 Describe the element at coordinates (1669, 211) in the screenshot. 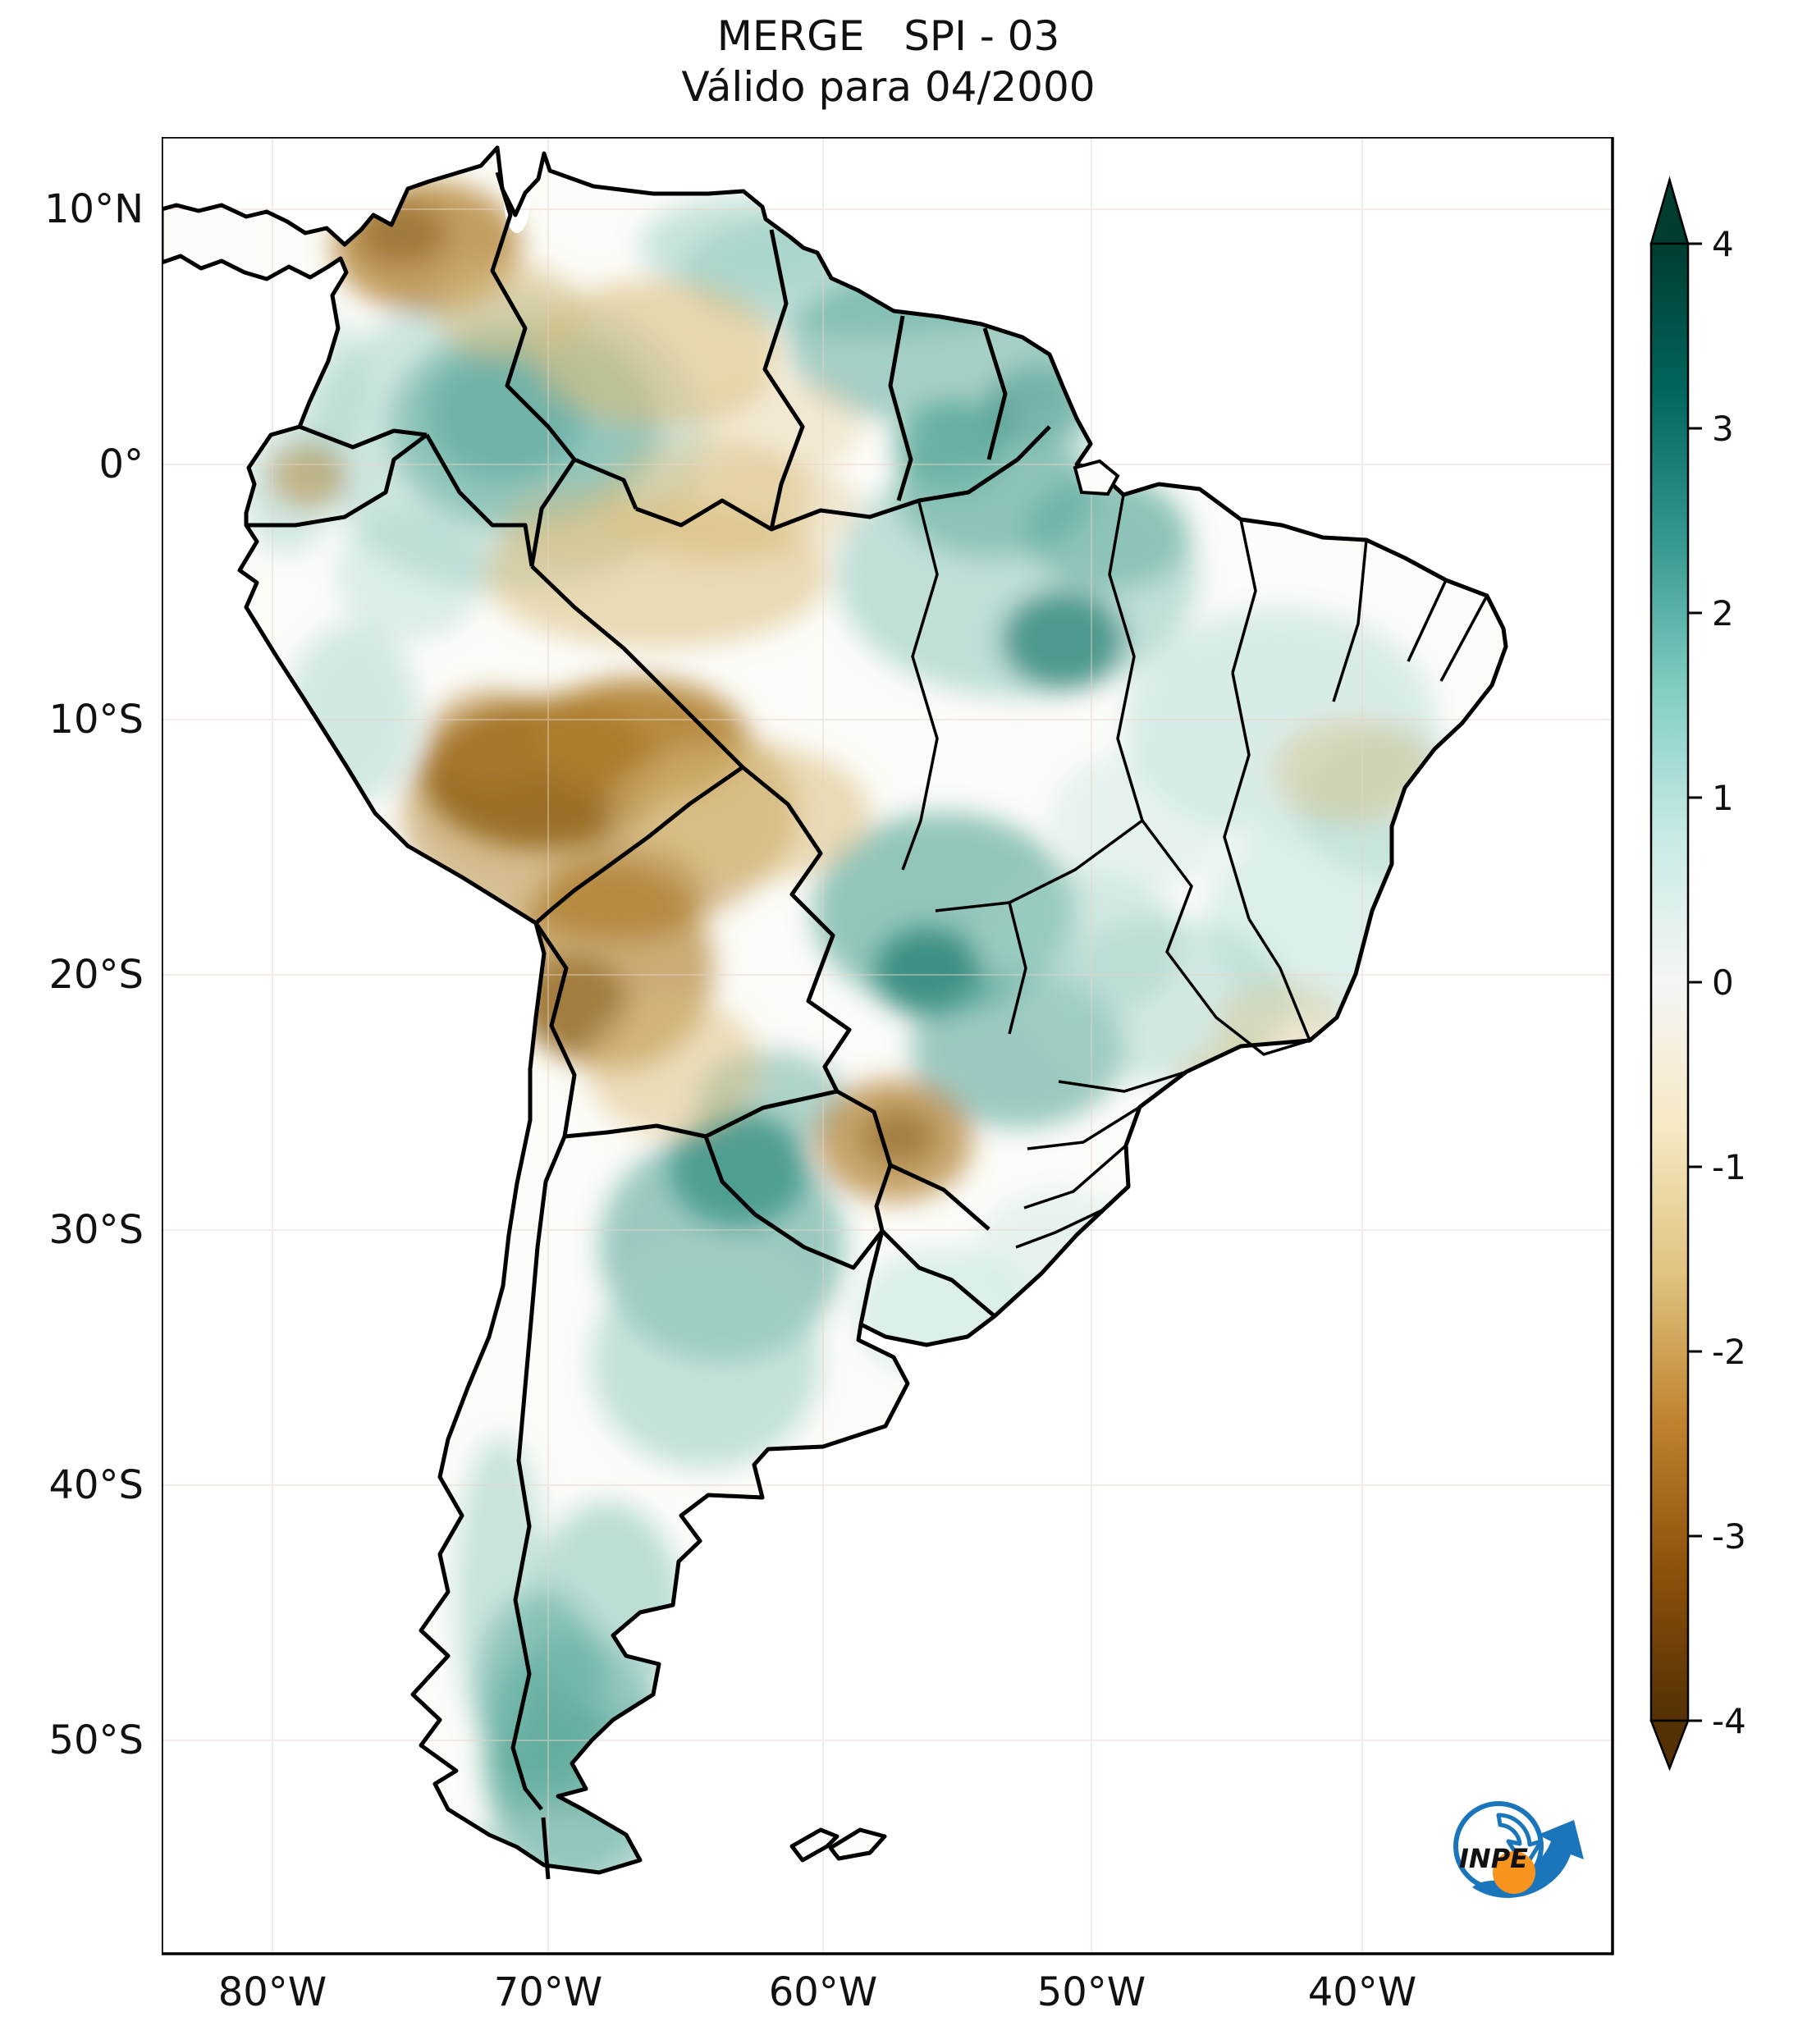

I see `colorbar-extend-max` at that location.